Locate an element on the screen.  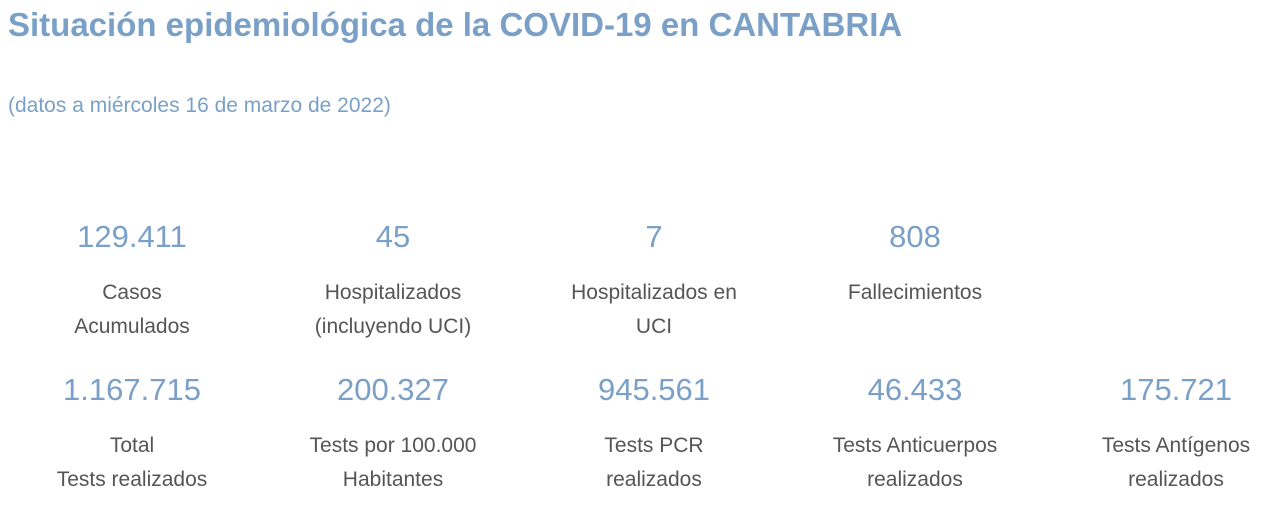
stat-value: 46.433 is located at coordinates (915, 389).